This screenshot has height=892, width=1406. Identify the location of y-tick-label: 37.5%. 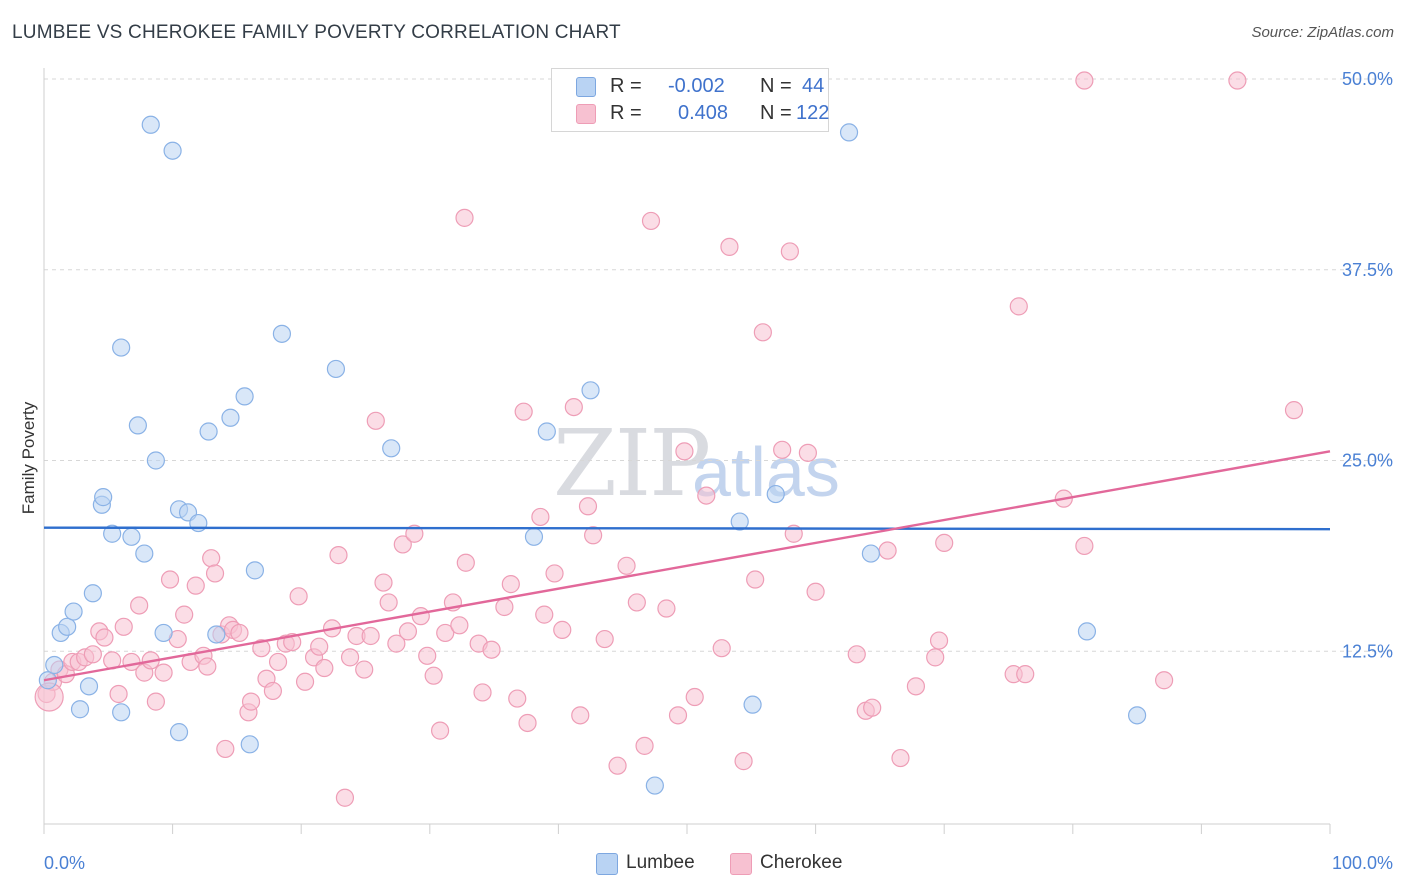
(1367, 270).